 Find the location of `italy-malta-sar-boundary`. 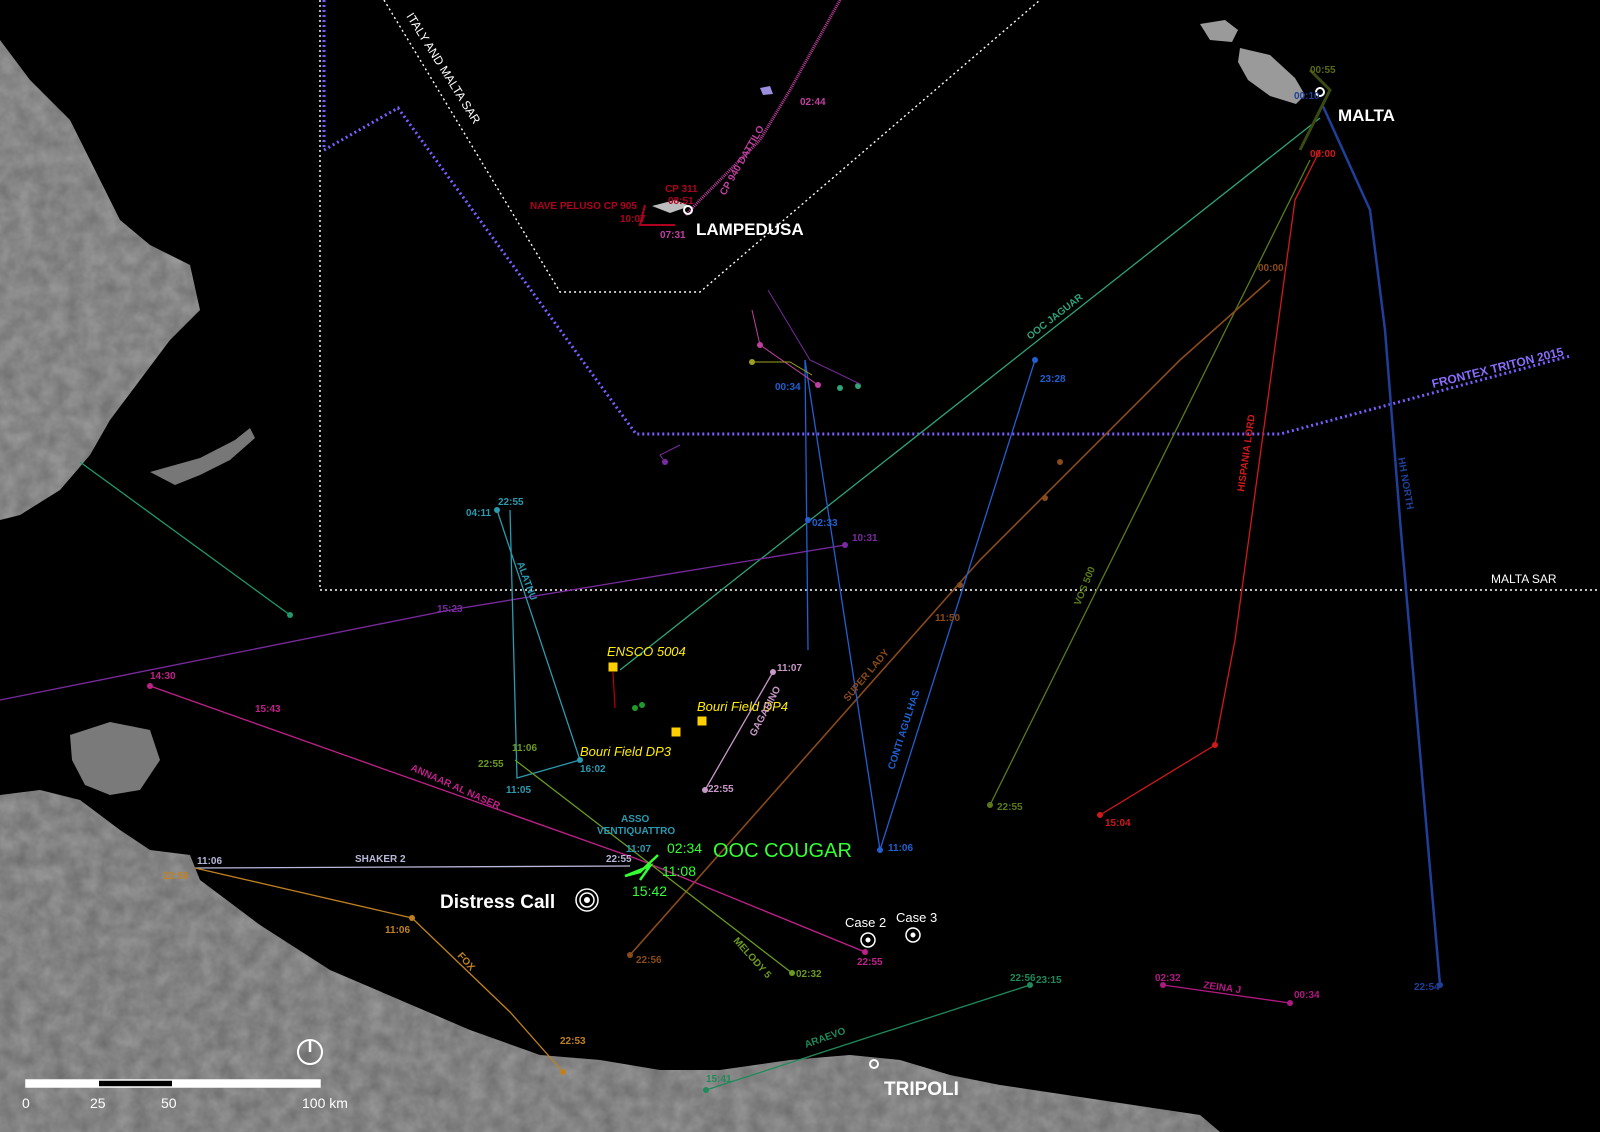

italy-malta-sar-boundary is located at coordinates (712, 146).